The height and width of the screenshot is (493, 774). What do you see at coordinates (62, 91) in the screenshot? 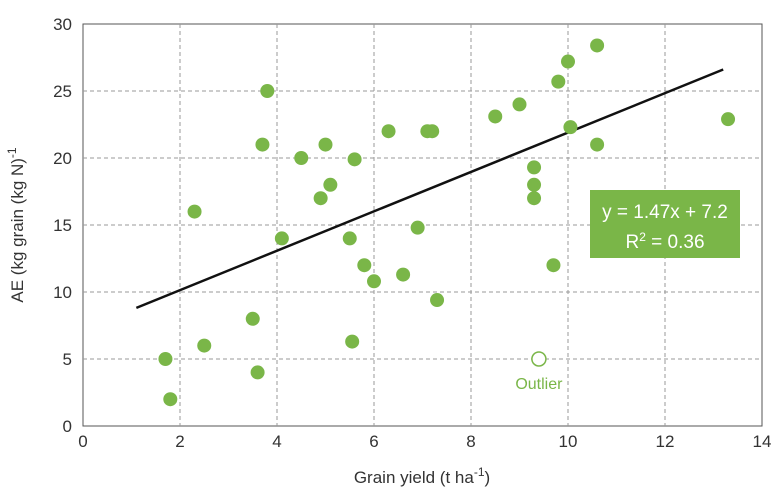
I see `y-tick-label: 25` at bounding box center [62, 91].